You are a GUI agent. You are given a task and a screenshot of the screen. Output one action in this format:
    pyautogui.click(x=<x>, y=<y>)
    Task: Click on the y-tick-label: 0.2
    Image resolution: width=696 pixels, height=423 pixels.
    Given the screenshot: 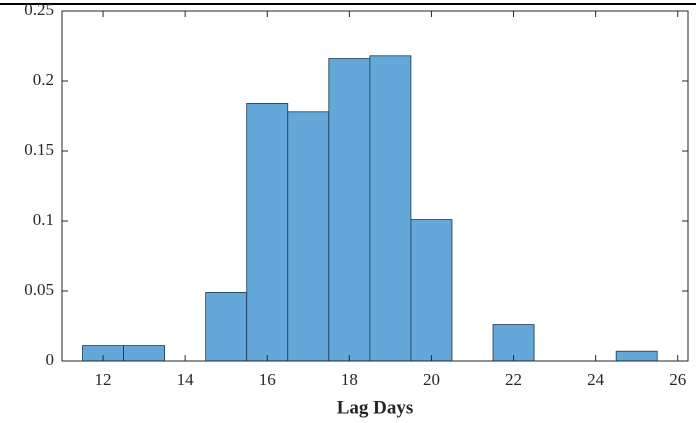 What is the action you would take?
    pyautogui.click(x=43, y=79)
    